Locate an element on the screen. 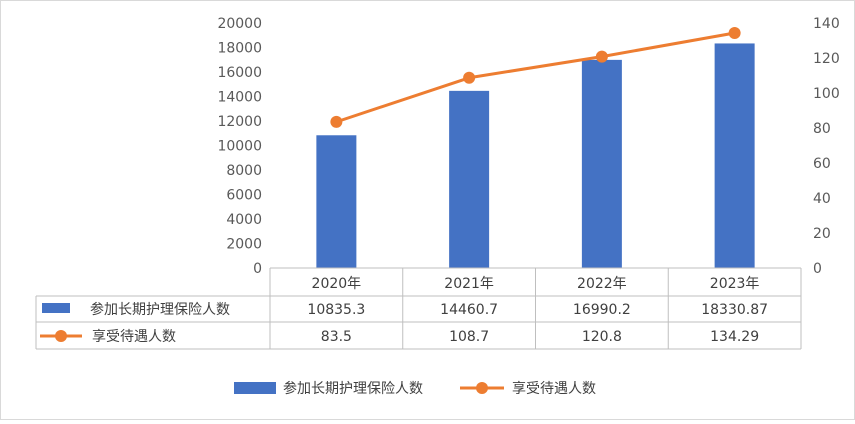 Image resolution: width=855 pixels, height=424 pixels. legend-bar-swatch is located at coordinates (255, 388).